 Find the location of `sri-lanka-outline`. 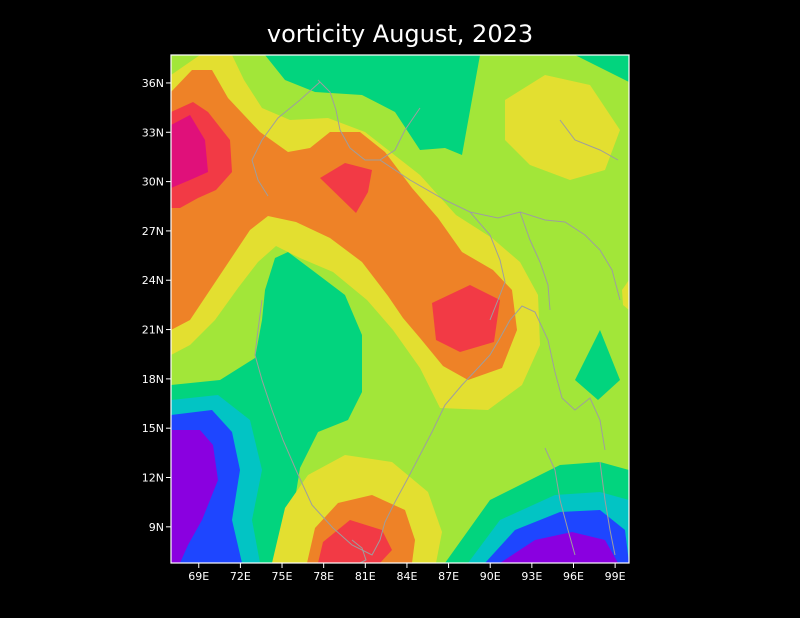

sri-lanka-outline is located at coordinates (359, 551).